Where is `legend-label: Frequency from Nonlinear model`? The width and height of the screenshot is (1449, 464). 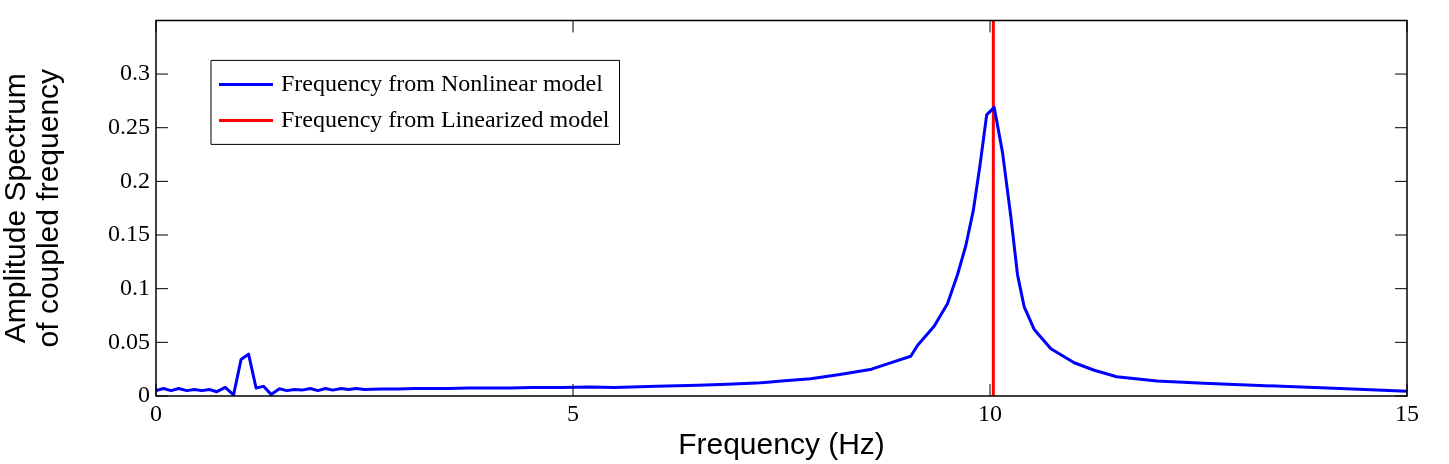 legend-label: Frequency from Nonlinear model is located at coordinates (442, 82).